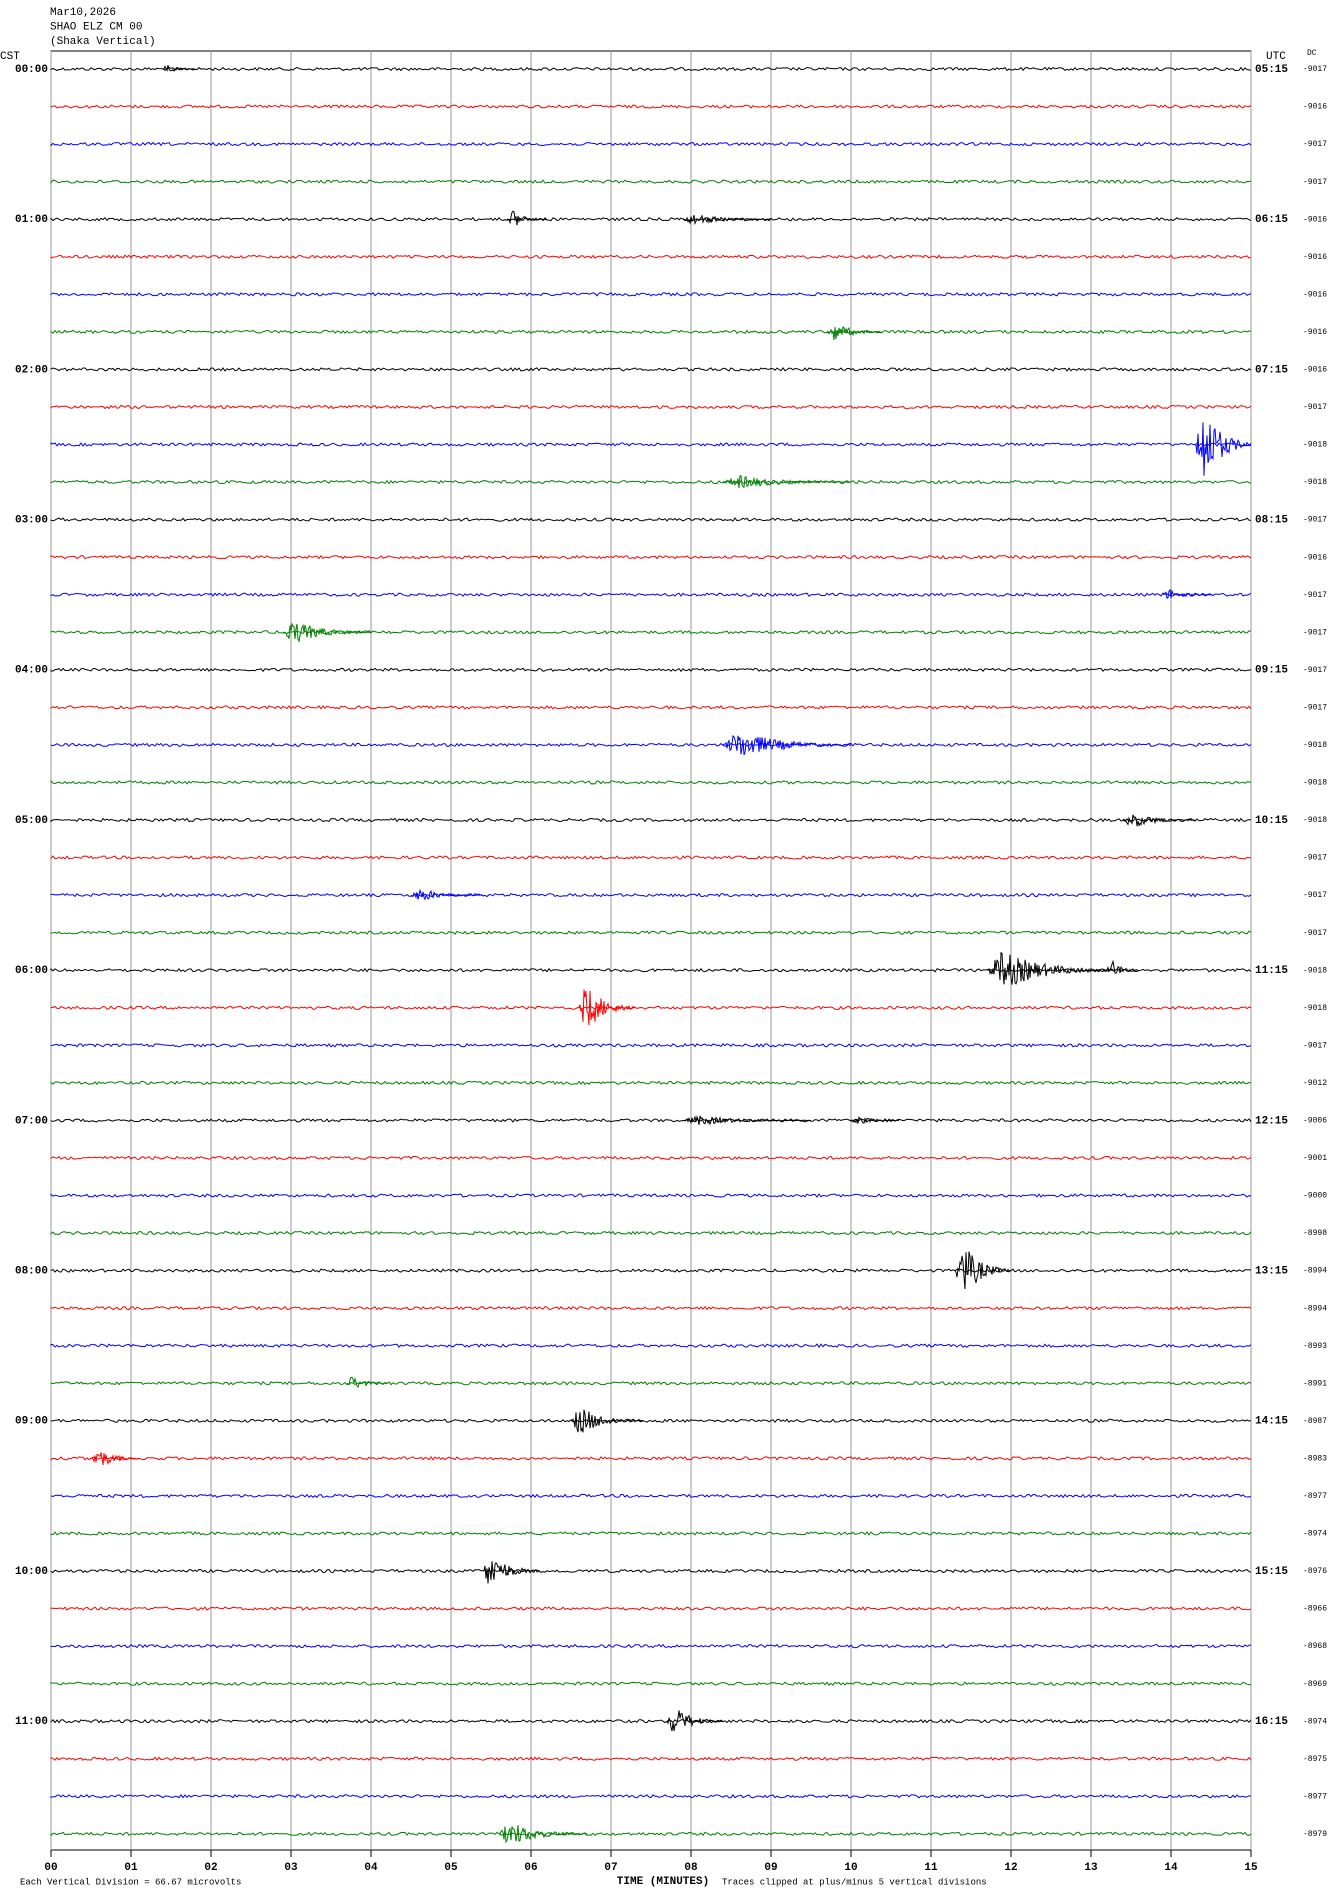  What do you see at coordinates (1315, 1759) in the screenshot?
I see `dc-value: -8975` at bounding box center [1315, 1759].